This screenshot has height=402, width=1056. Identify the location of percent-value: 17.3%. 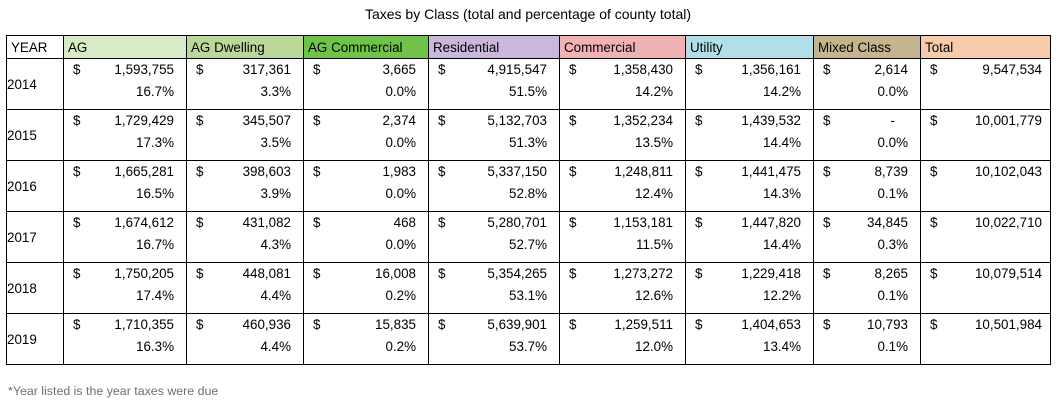
(155, 142).